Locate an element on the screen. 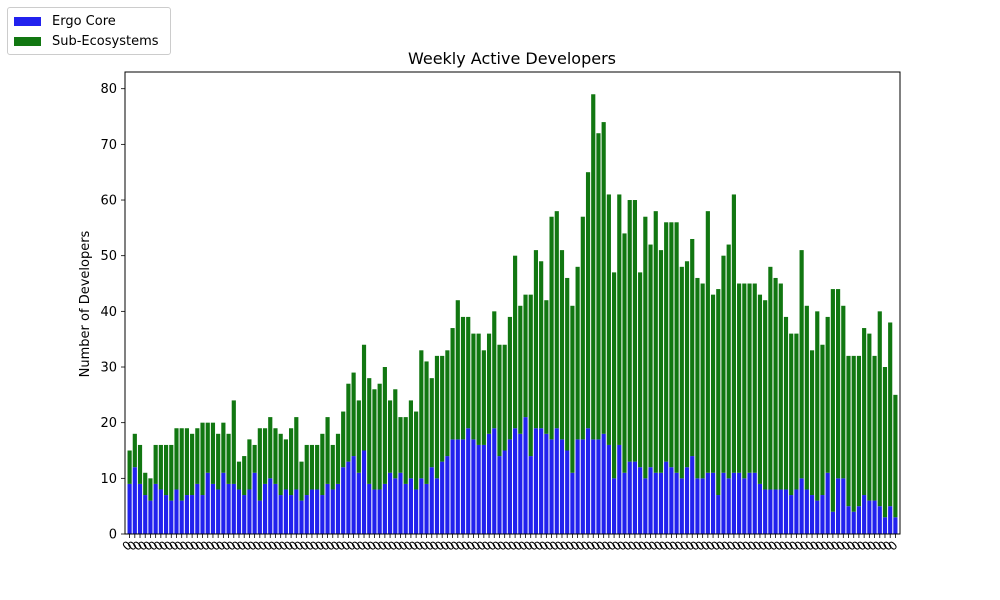 This screenshot has height=600, width=1000. legend: Ergo Core Sub-Ecosystems is located at coordinates (89, 31).